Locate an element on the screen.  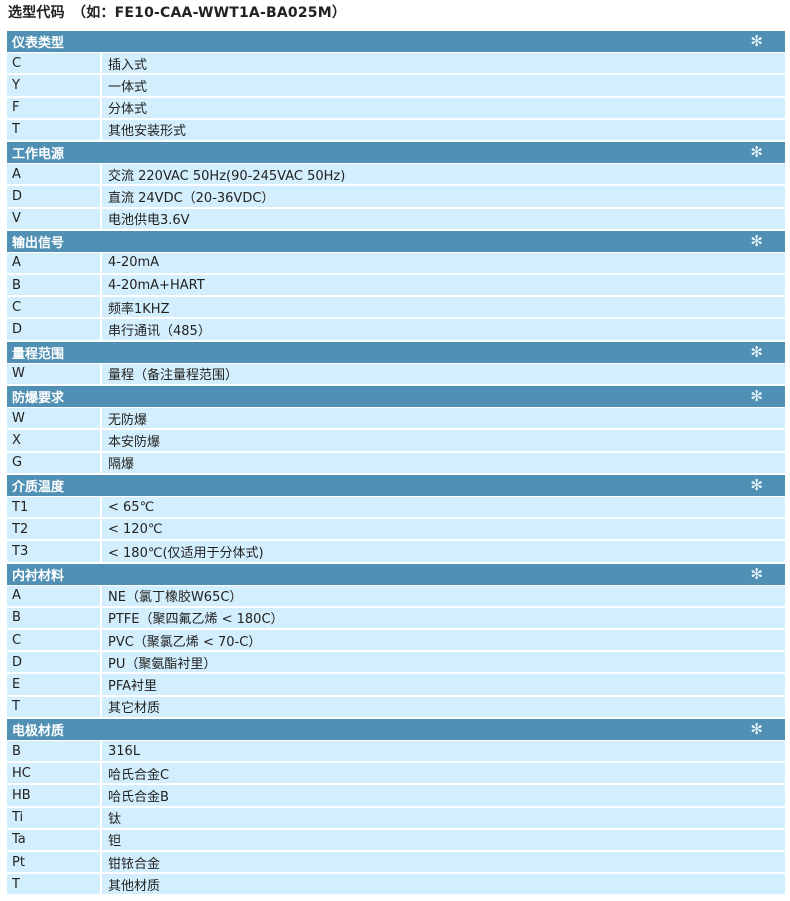
section-title: 介质温度 is located at coordinates (38, 487).